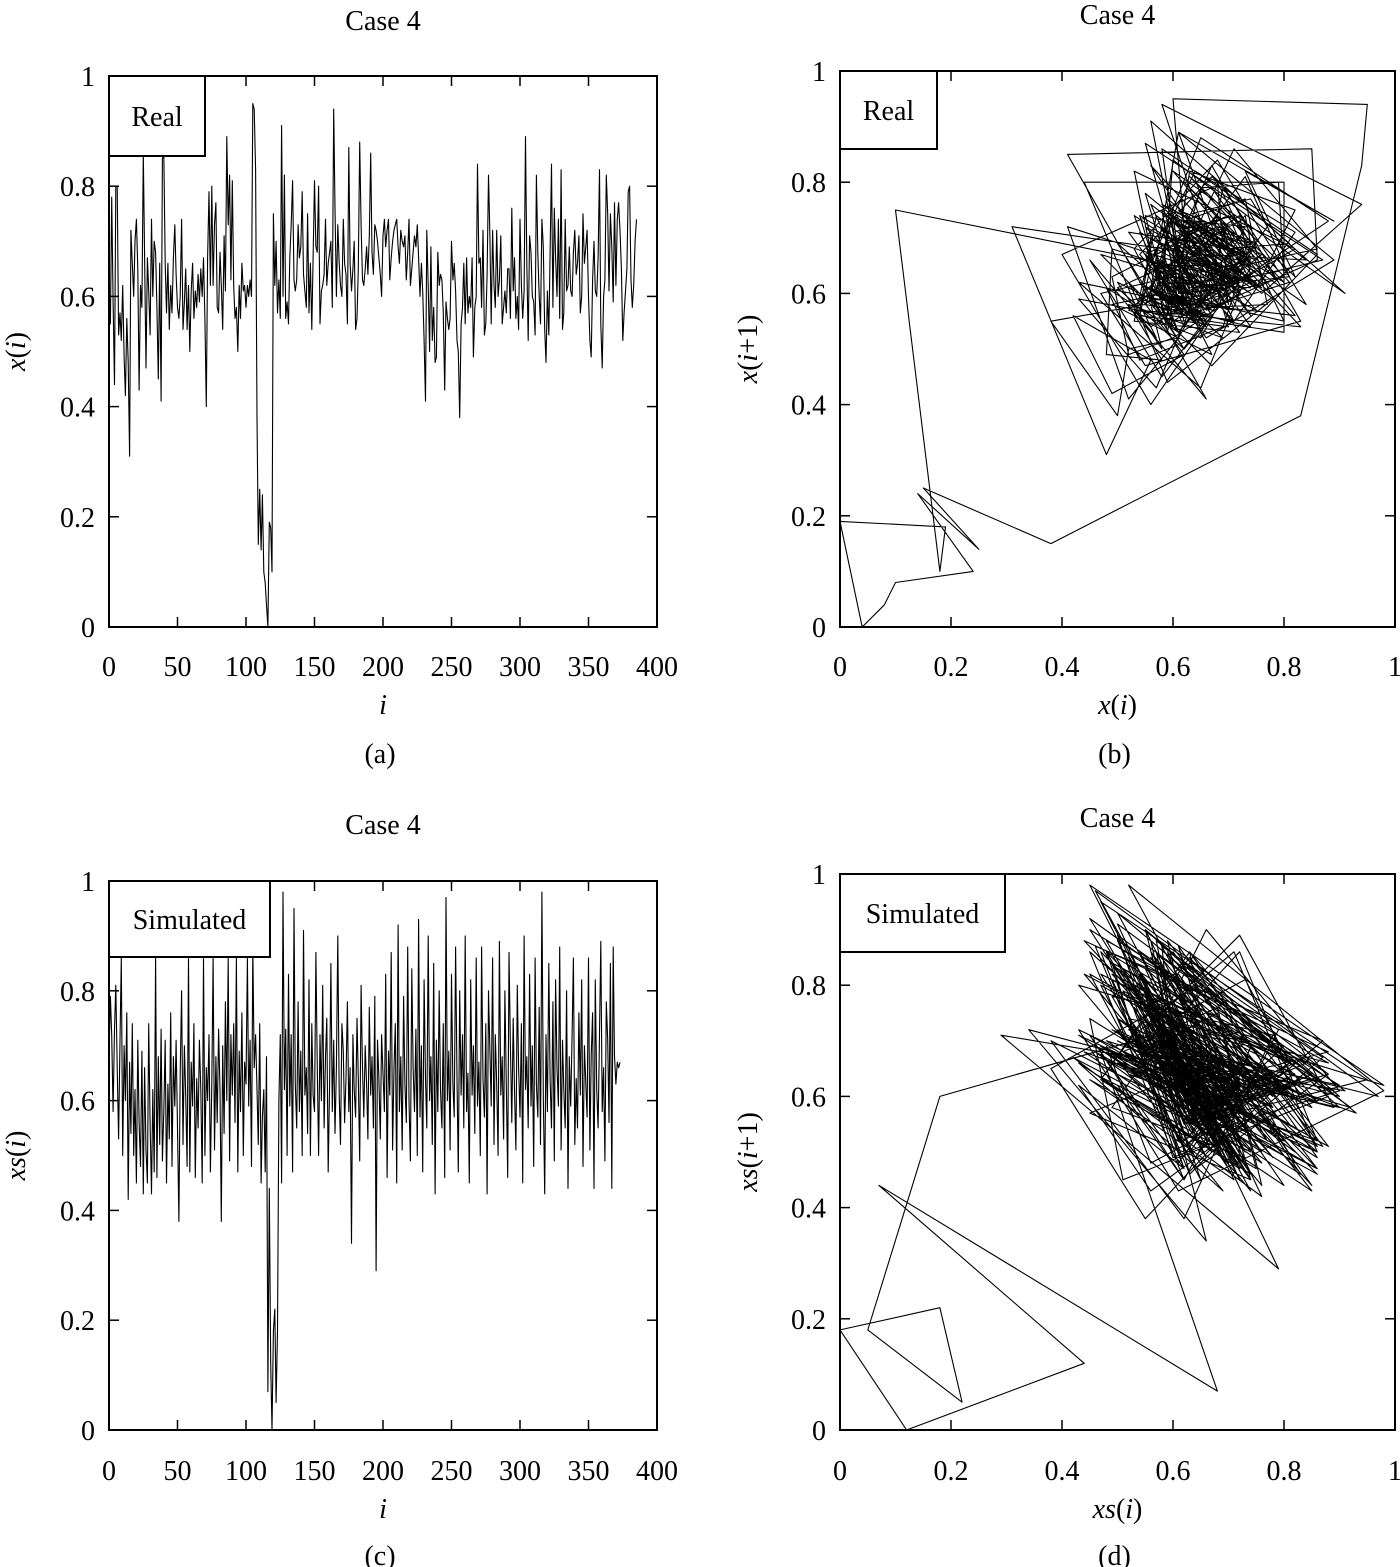 The height and width of the screenshot is (1567, 1400). I want to click on y-axis-label: x(i+1), so click(748, 350).